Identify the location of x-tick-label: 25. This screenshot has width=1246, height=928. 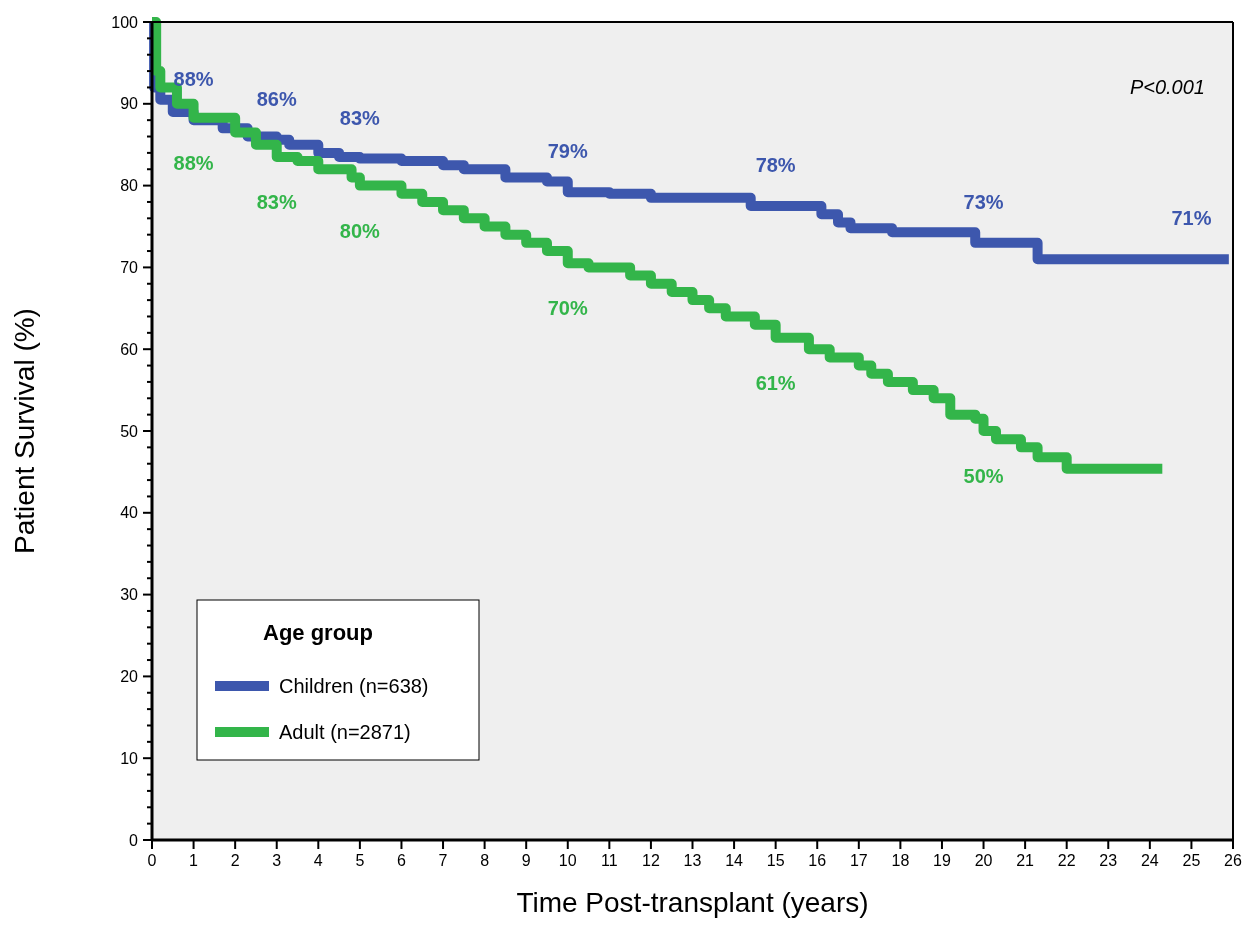
(1191, 860).